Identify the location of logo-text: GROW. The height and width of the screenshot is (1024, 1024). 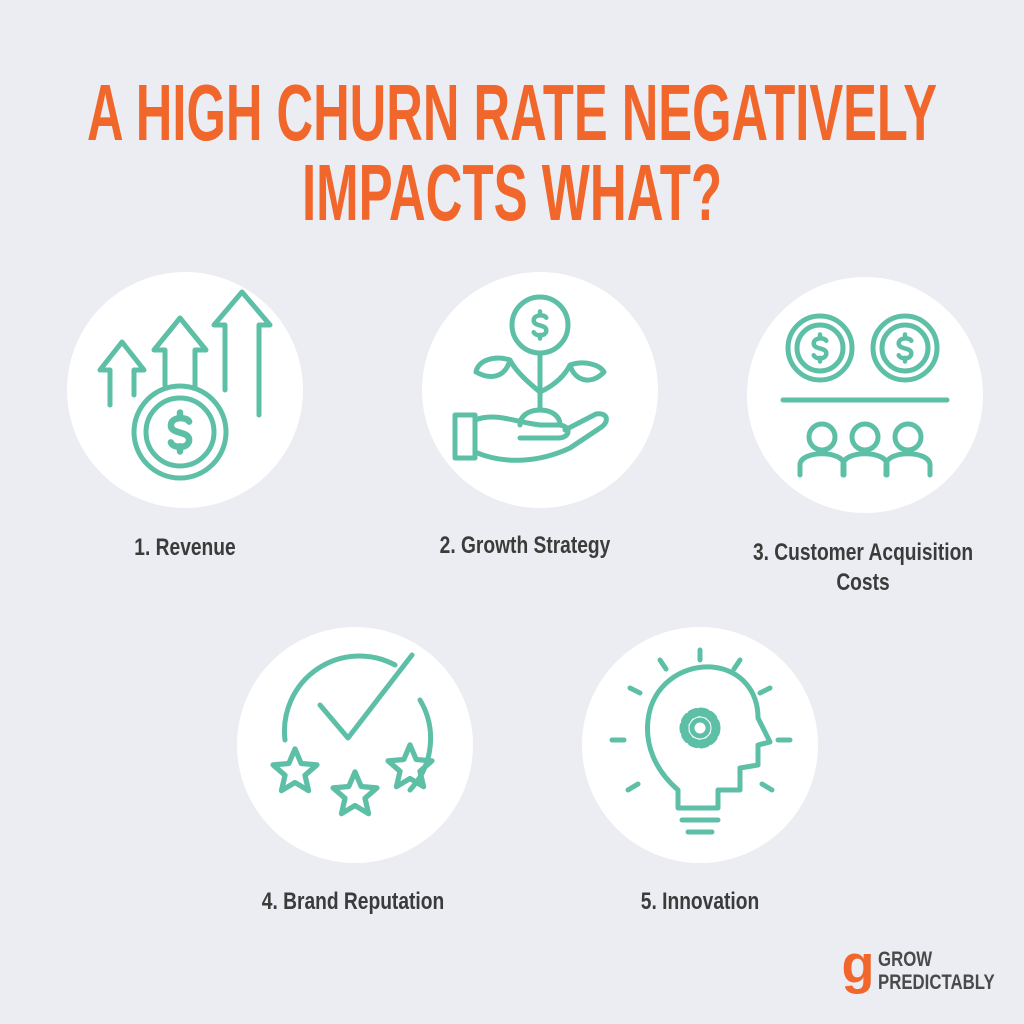
(905, 959).